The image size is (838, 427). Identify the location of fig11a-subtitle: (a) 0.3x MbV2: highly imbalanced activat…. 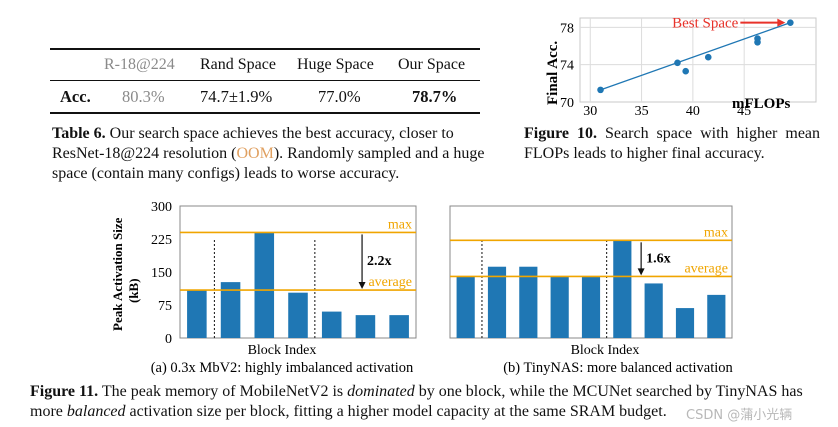
(282, 368).